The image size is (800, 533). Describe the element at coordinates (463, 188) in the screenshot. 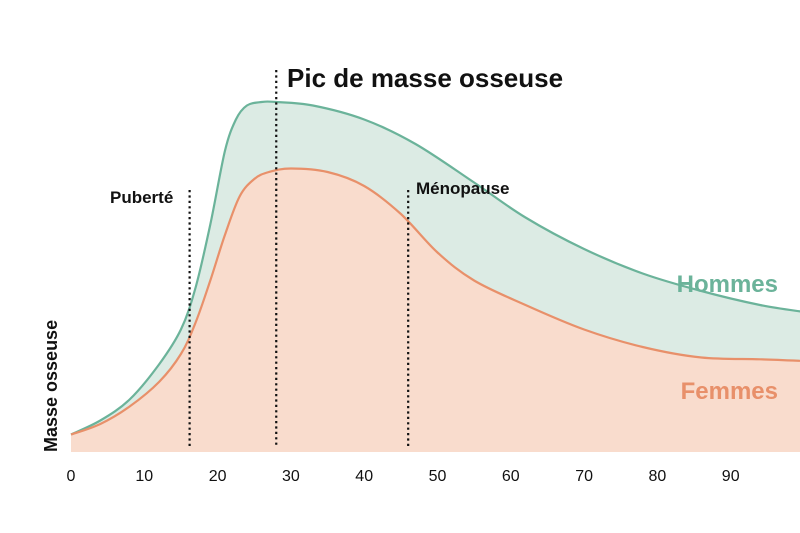

I see `annotation-label-2: Ménopause` at that location.